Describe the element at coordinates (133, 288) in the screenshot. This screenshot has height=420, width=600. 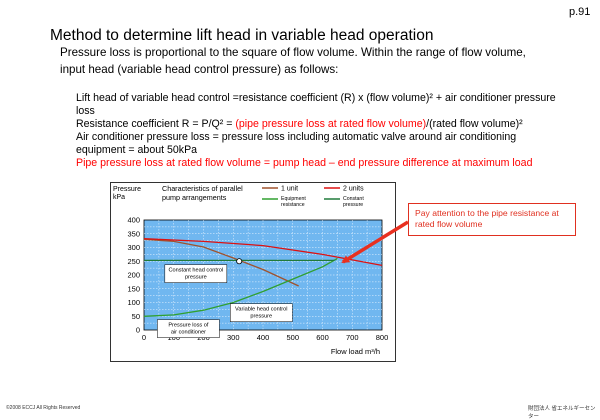
I see `y-tick-label: 150` at that location.